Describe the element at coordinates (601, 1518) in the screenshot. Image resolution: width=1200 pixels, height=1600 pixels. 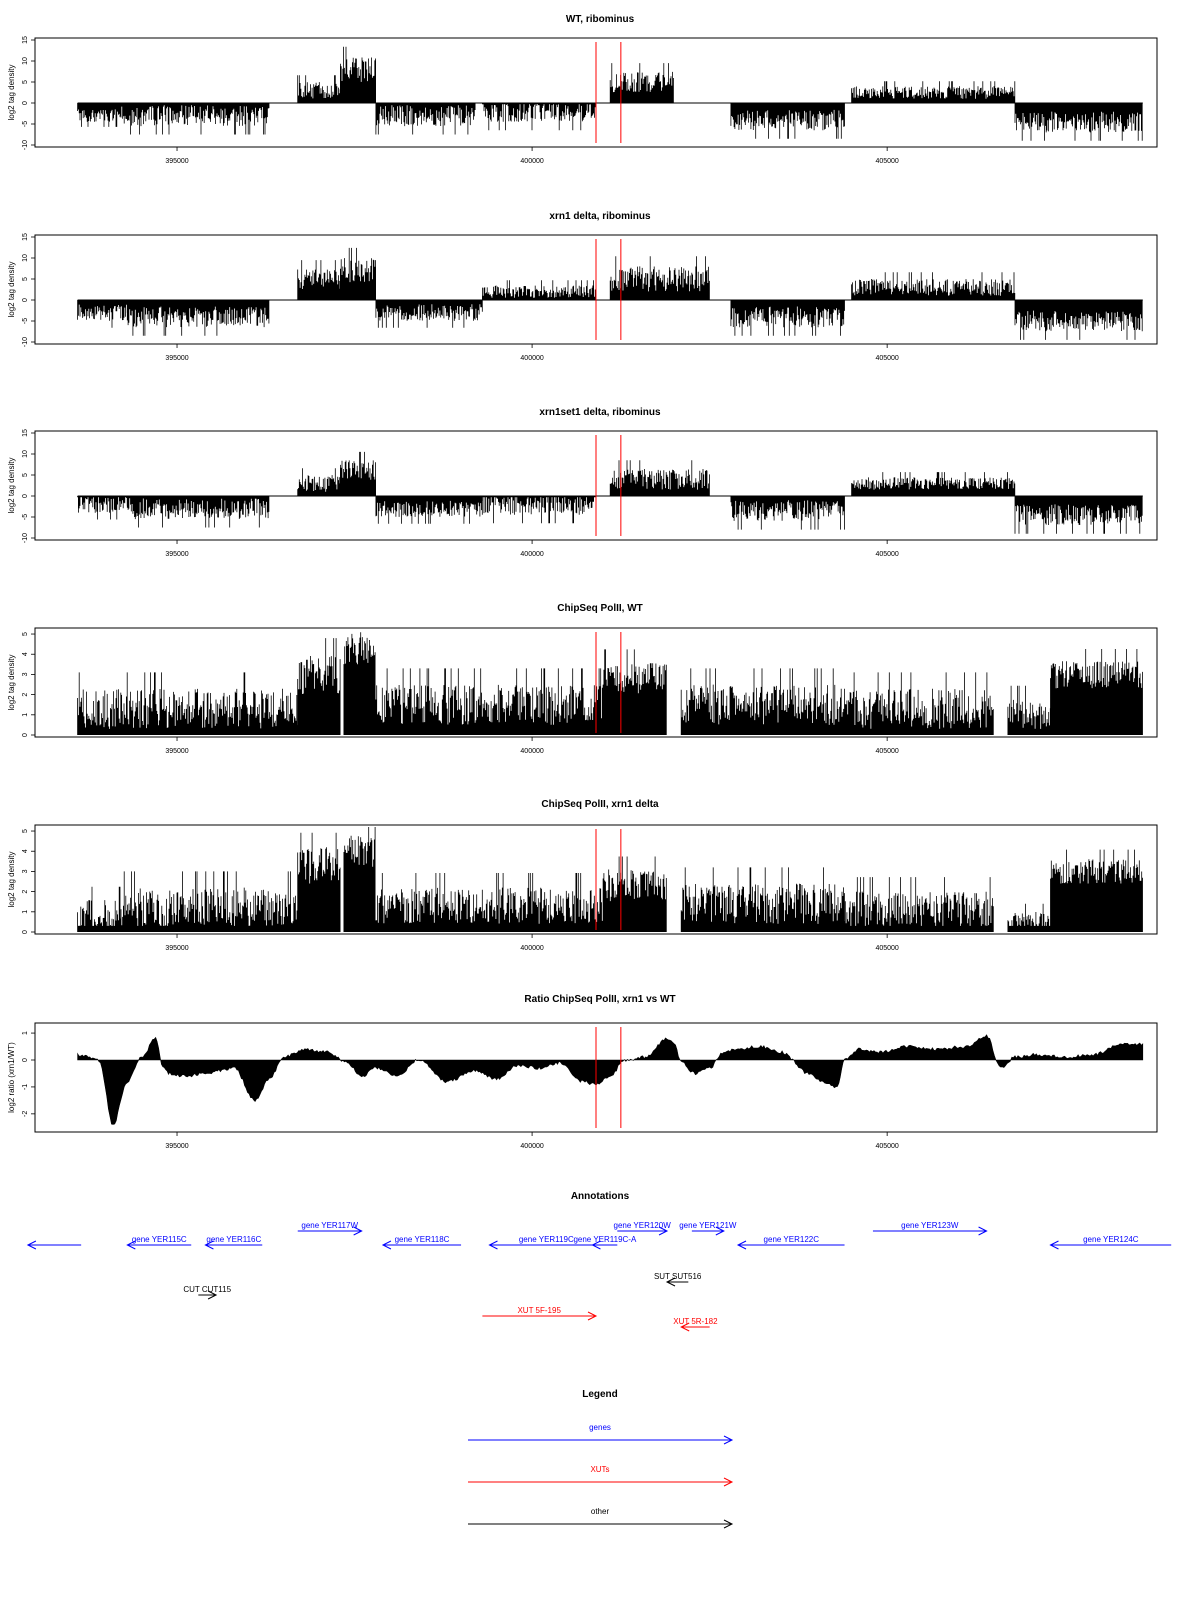
I see `legend-item-other: other` at that location.